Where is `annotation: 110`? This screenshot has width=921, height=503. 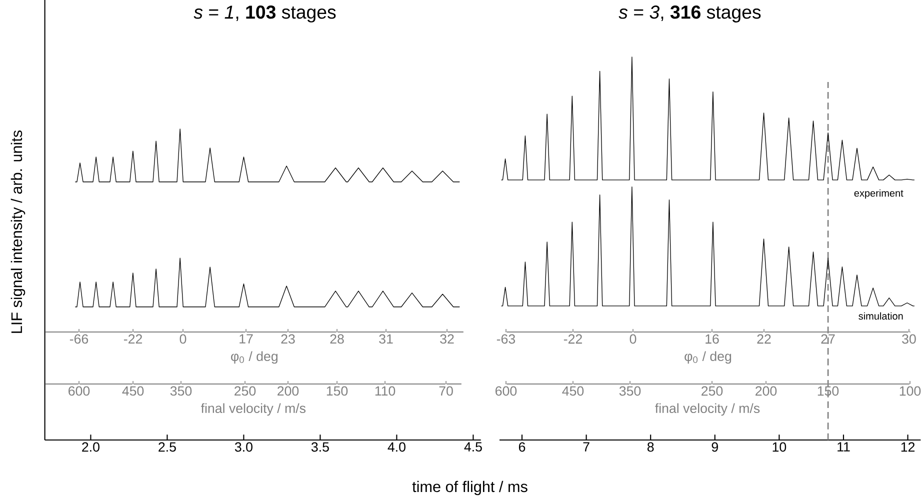
annotation: 110 is located at coordinates (385, 391).